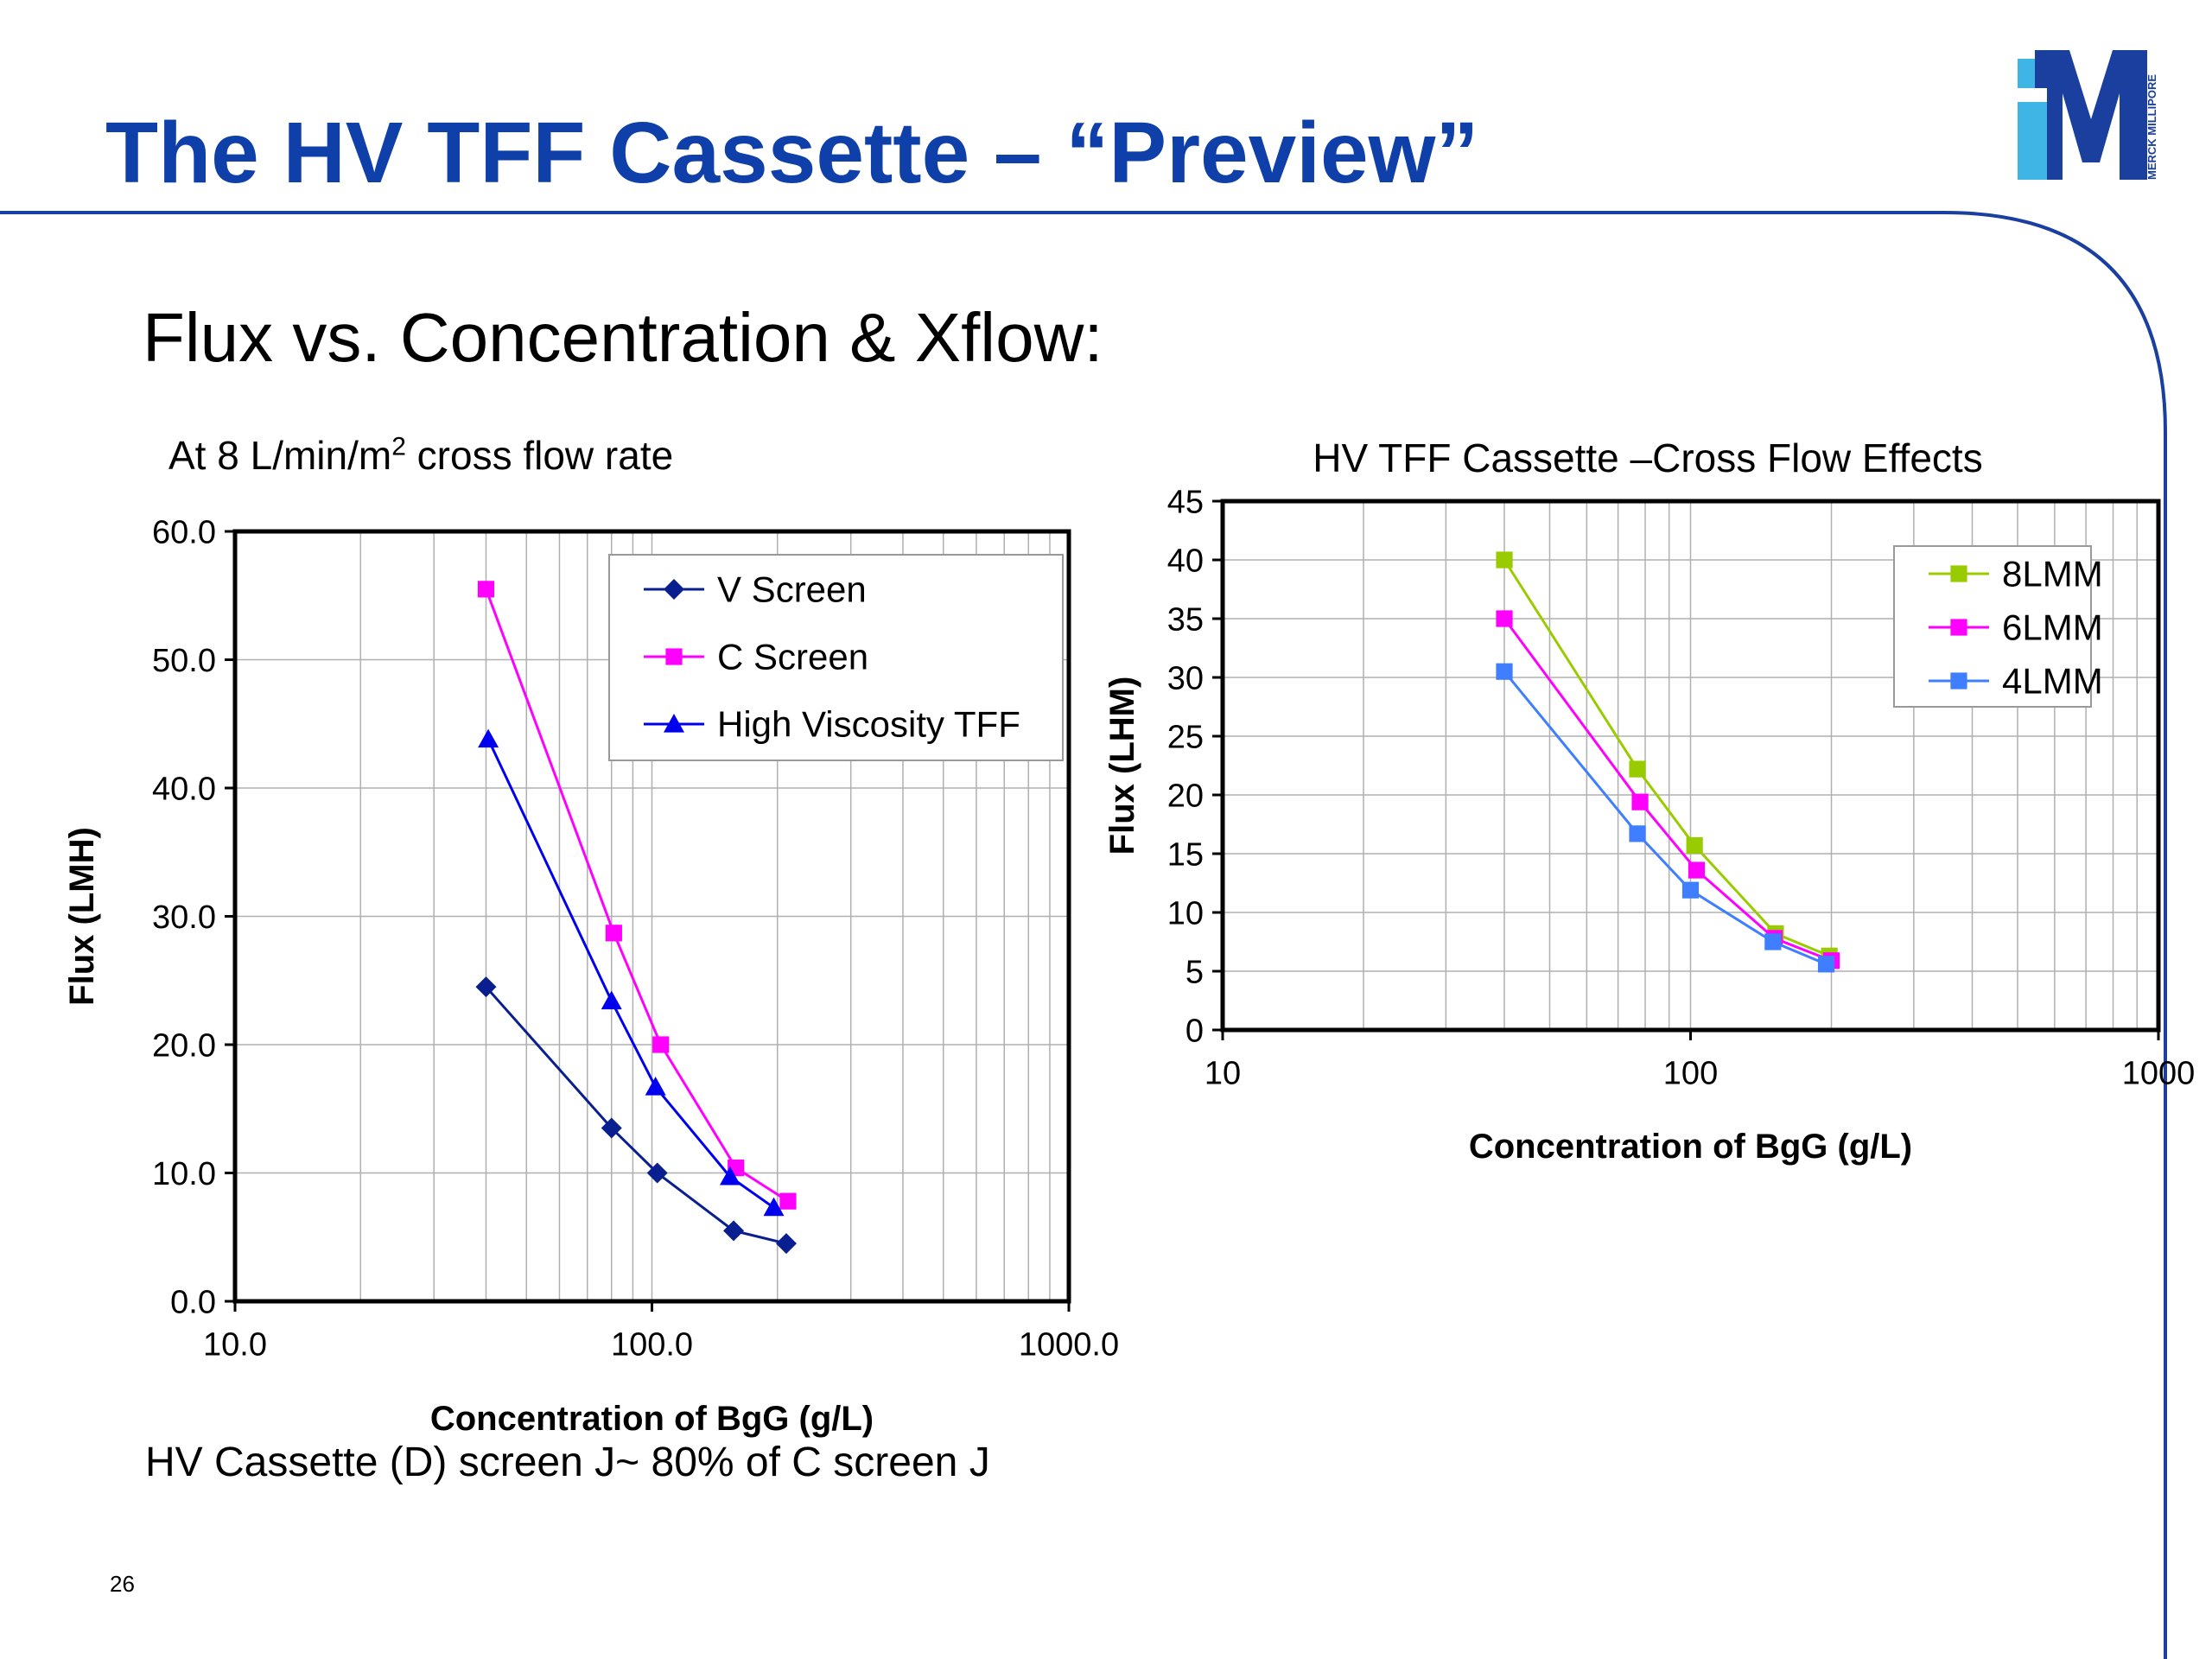 The width and height of the screenshot is (2212, 1659). What do you see at coordinates (398, 446) in the screenshot?
I see `caption-superscript: 2` at bounding box center [398, 446].